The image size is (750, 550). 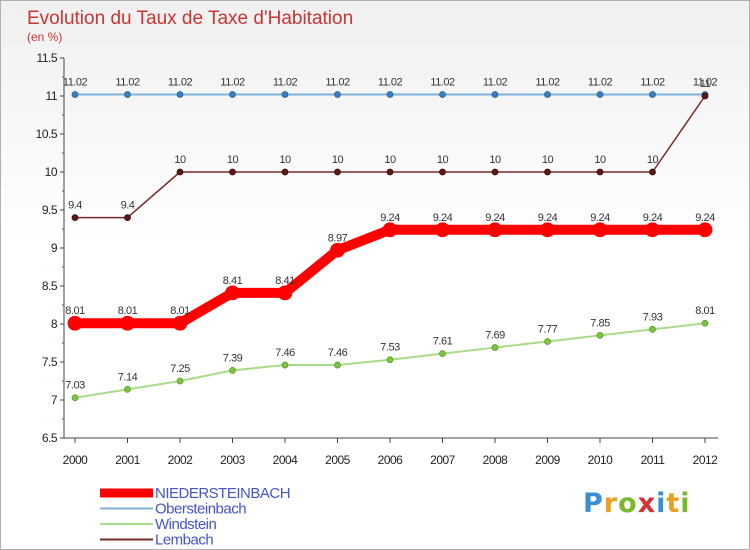 What do you see at coordinates (47, 134) in the screenshot?
I see `y-tick-label: 10.5` at bounding box center [47, 134].